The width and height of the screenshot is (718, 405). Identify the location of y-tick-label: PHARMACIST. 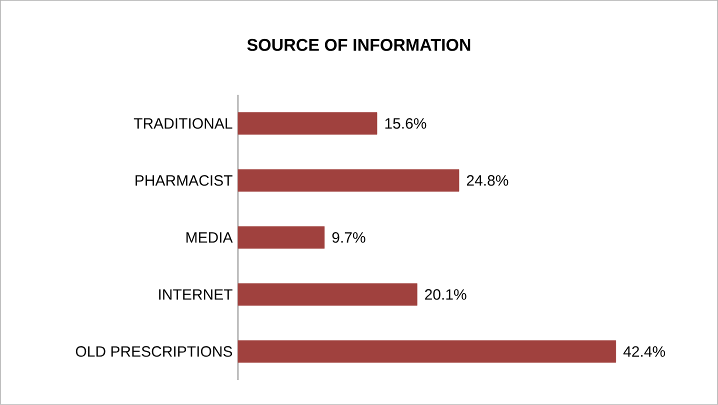
(184, 180).